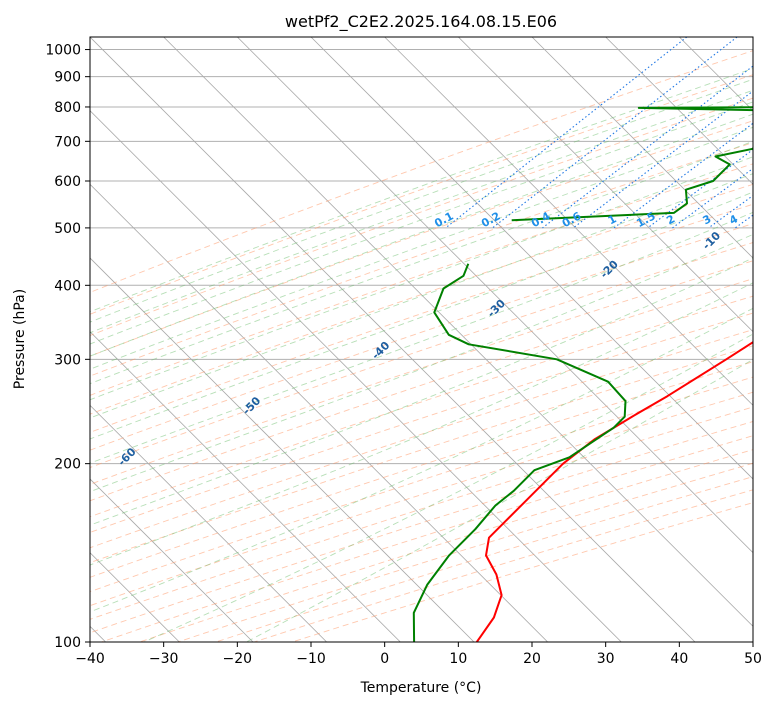 The image size is (775, 712). I want to click on x-tick-label: −20, so click(238, 659).